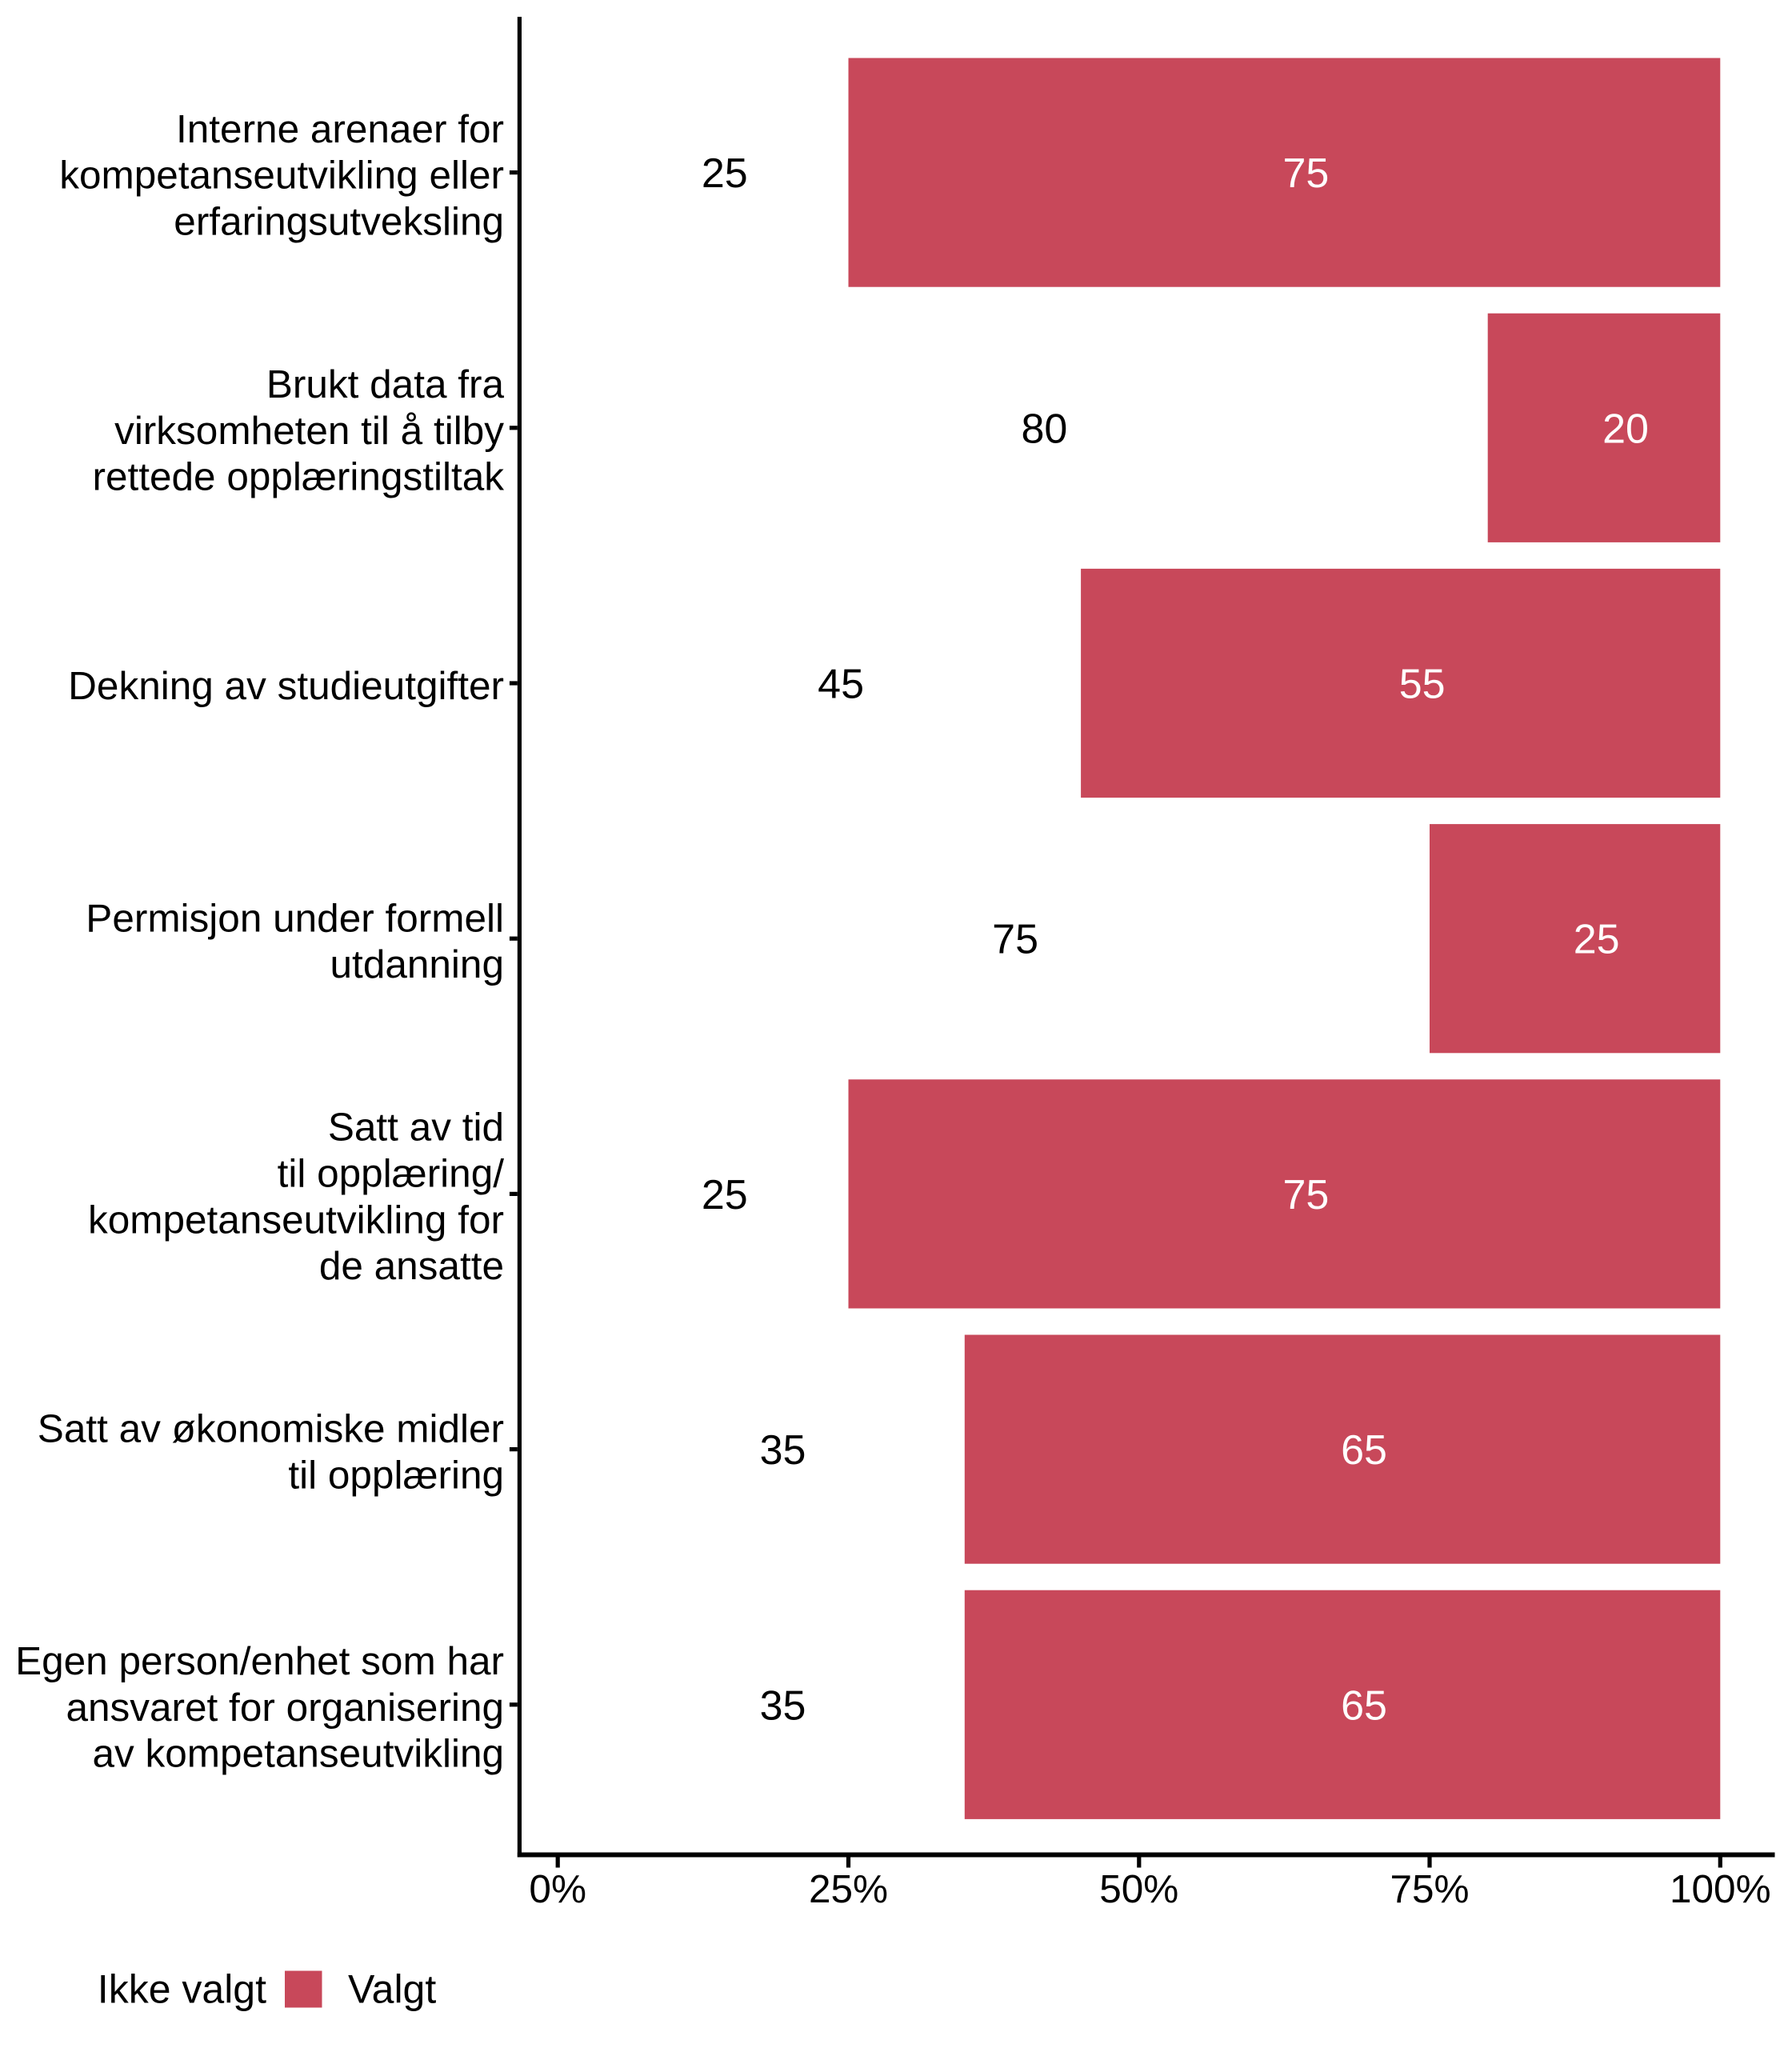  What do you see at coordinates (1422, 685) in the screenshot?
I see `svg-text: 55` at bounding box center [1422, 685].